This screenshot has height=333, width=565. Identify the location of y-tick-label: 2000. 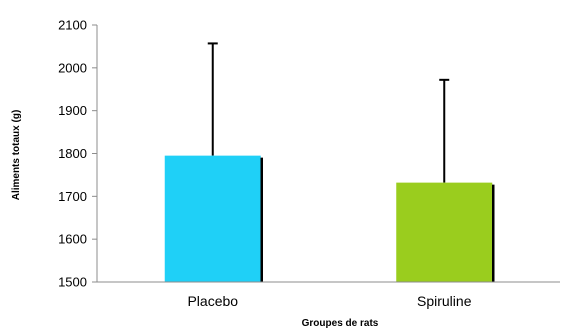
(72, 67).